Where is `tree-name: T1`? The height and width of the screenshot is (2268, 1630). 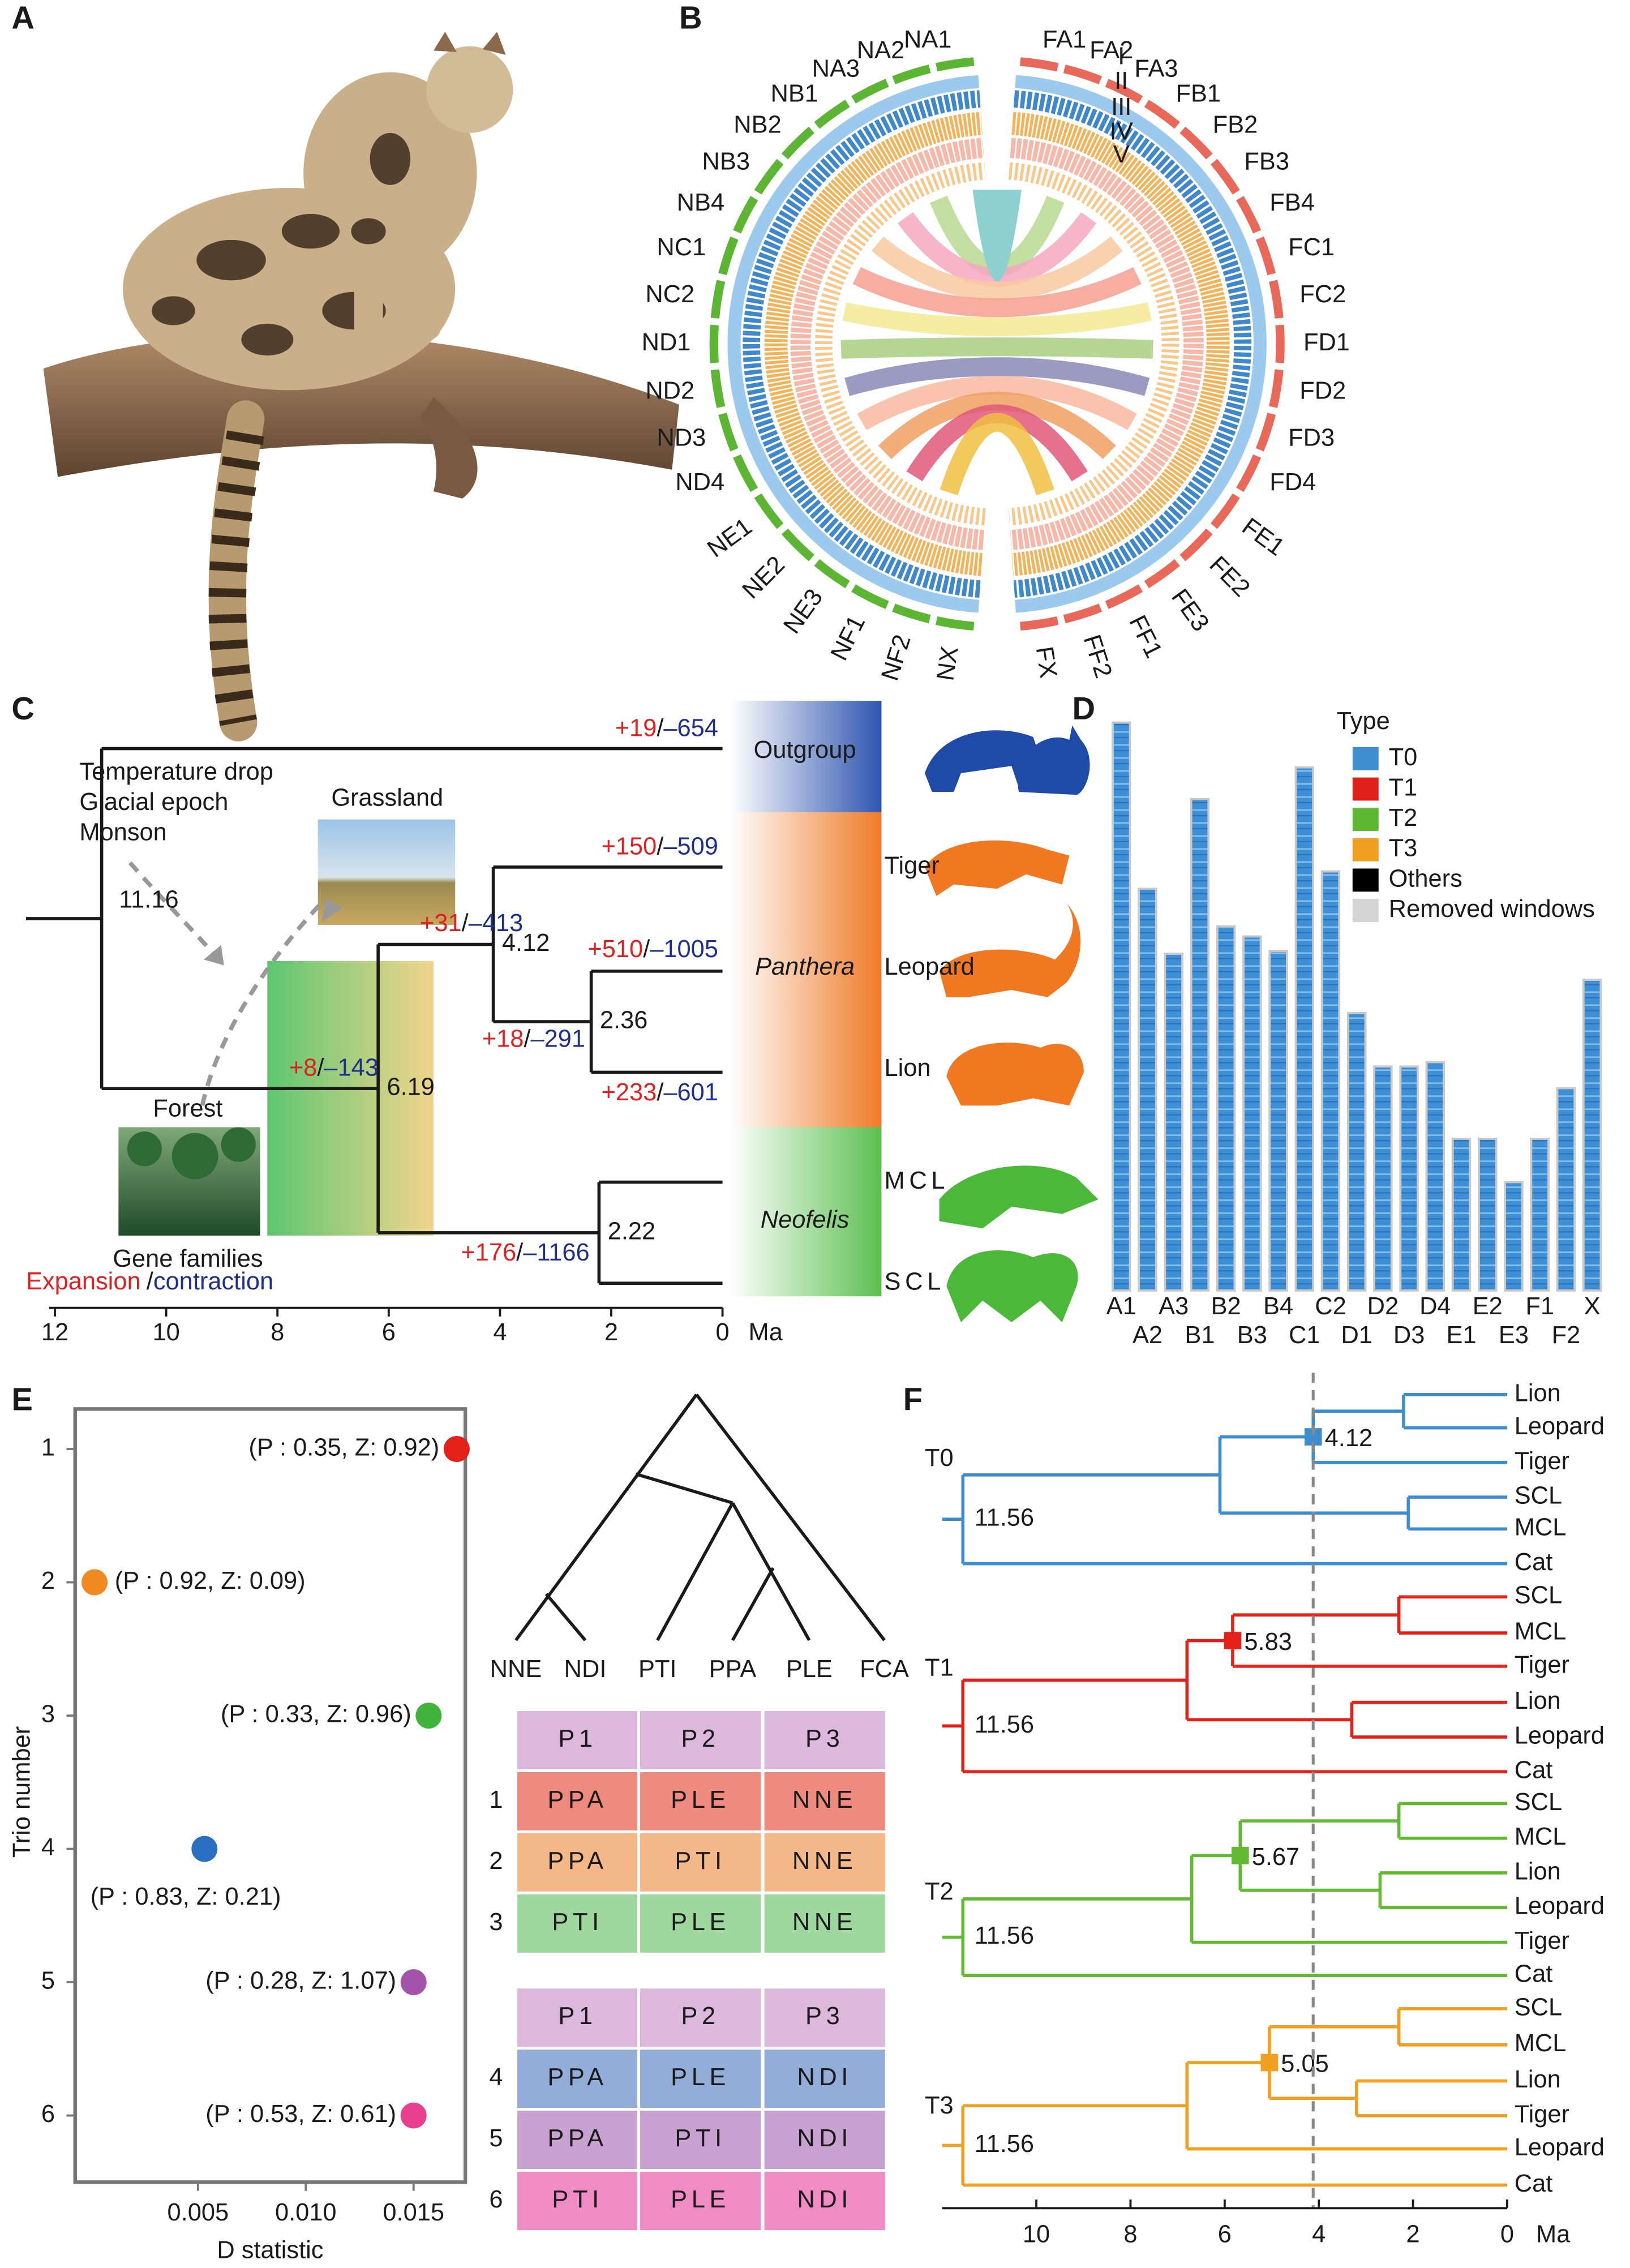 tree-name: T1 is located at coordinates (939, 1667).